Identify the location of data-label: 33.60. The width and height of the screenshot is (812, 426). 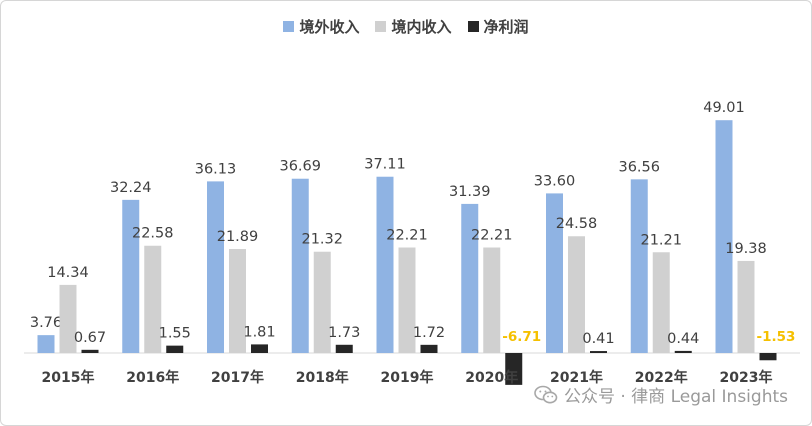
(555, 181).